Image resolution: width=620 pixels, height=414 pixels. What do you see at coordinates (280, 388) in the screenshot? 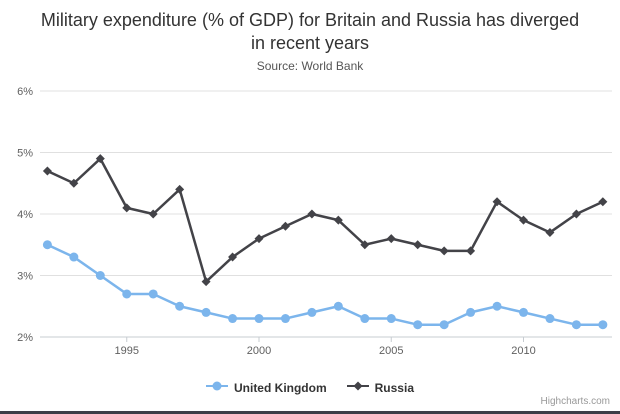
I see `legend-label-united-kingdom: United Kingdom` at bounding box center [280, 388].